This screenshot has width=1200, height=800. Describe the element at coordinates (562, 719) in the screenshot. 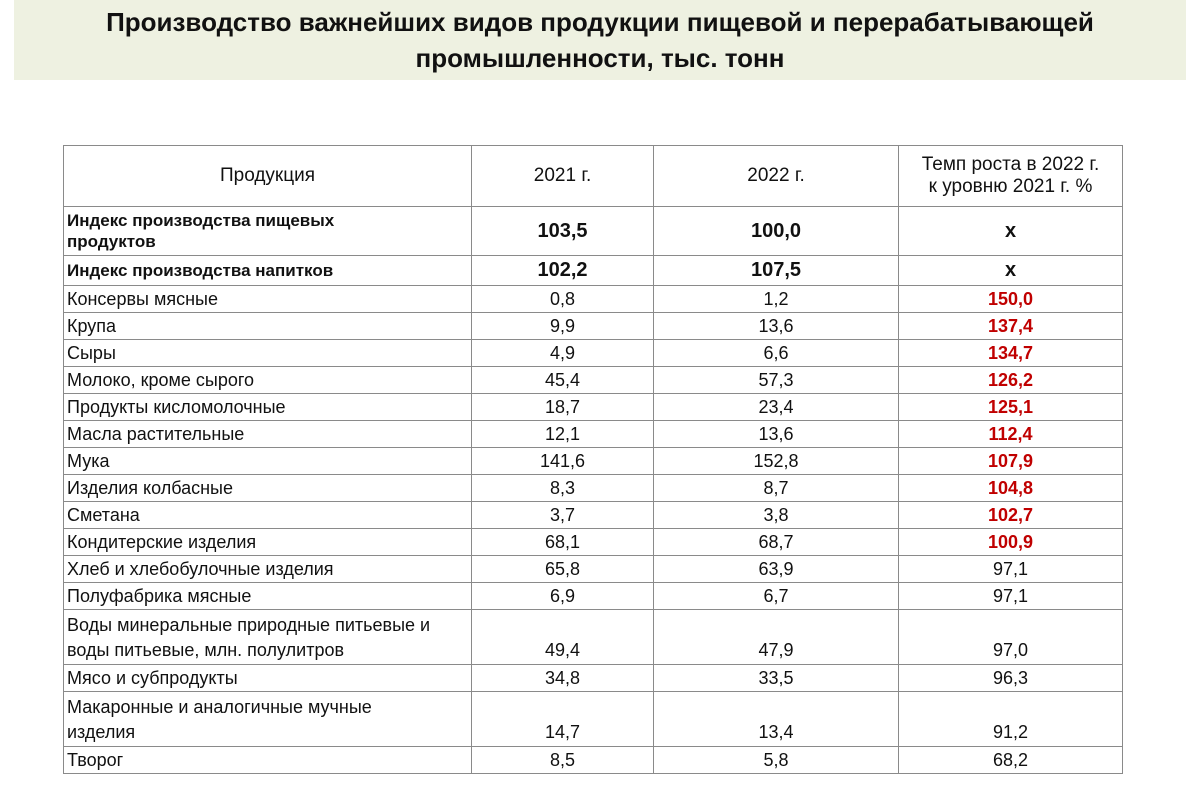

I see `value-2021-cell: 14,7` at that location.